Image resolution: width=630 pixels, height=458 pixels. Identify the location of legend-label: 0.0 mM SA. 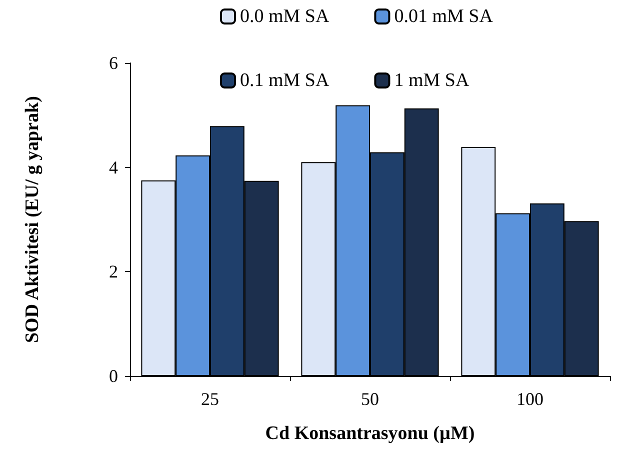
(285, 16).